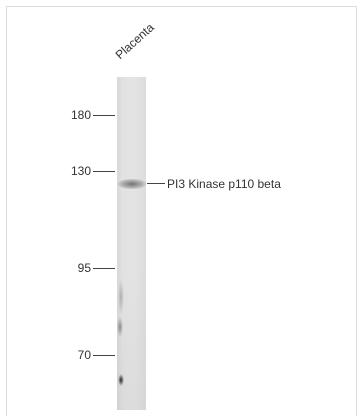 This screenshot has height=416, width=363. I want to click on band-pointer-line, so click(156, 183).